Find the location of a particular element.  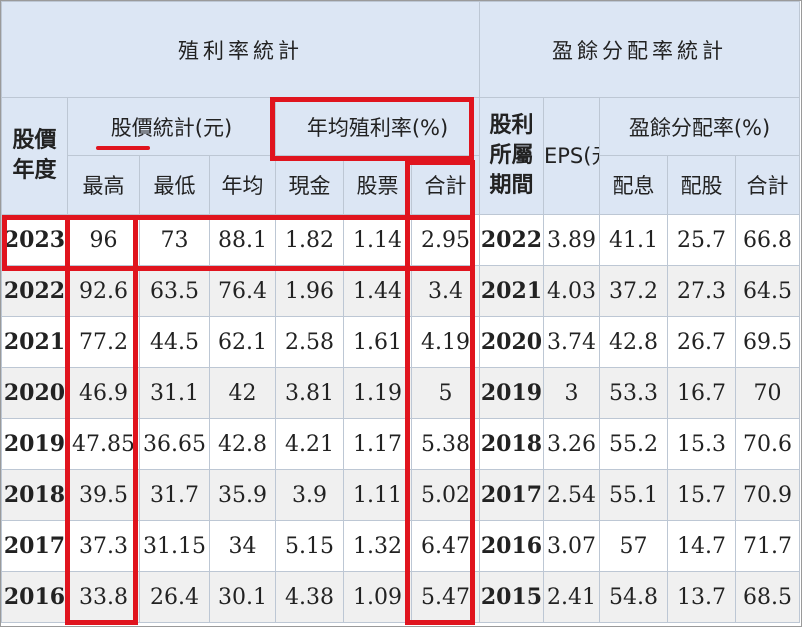

cell-year: 2018 is located at coordinates (34, 495).